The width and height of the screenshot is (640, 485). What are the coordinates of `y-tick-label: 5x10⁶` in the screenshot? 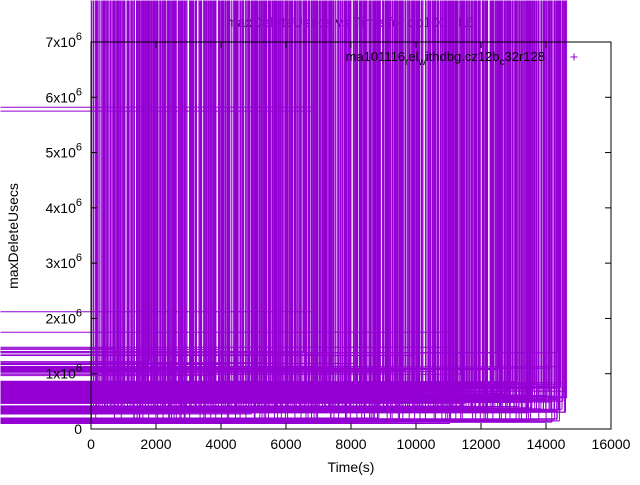 It's located at (64, 151).